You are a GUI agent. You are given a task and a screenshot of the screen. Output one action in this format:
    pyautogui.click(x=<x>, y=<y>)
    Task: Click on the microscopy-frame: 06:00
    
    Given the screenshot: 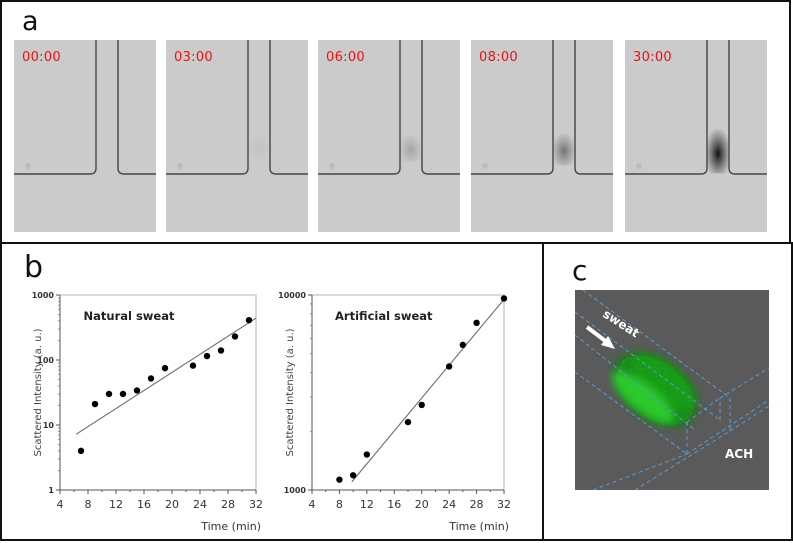 What is the action you would take?
    pyautogui.click(x=389, y=136)
    